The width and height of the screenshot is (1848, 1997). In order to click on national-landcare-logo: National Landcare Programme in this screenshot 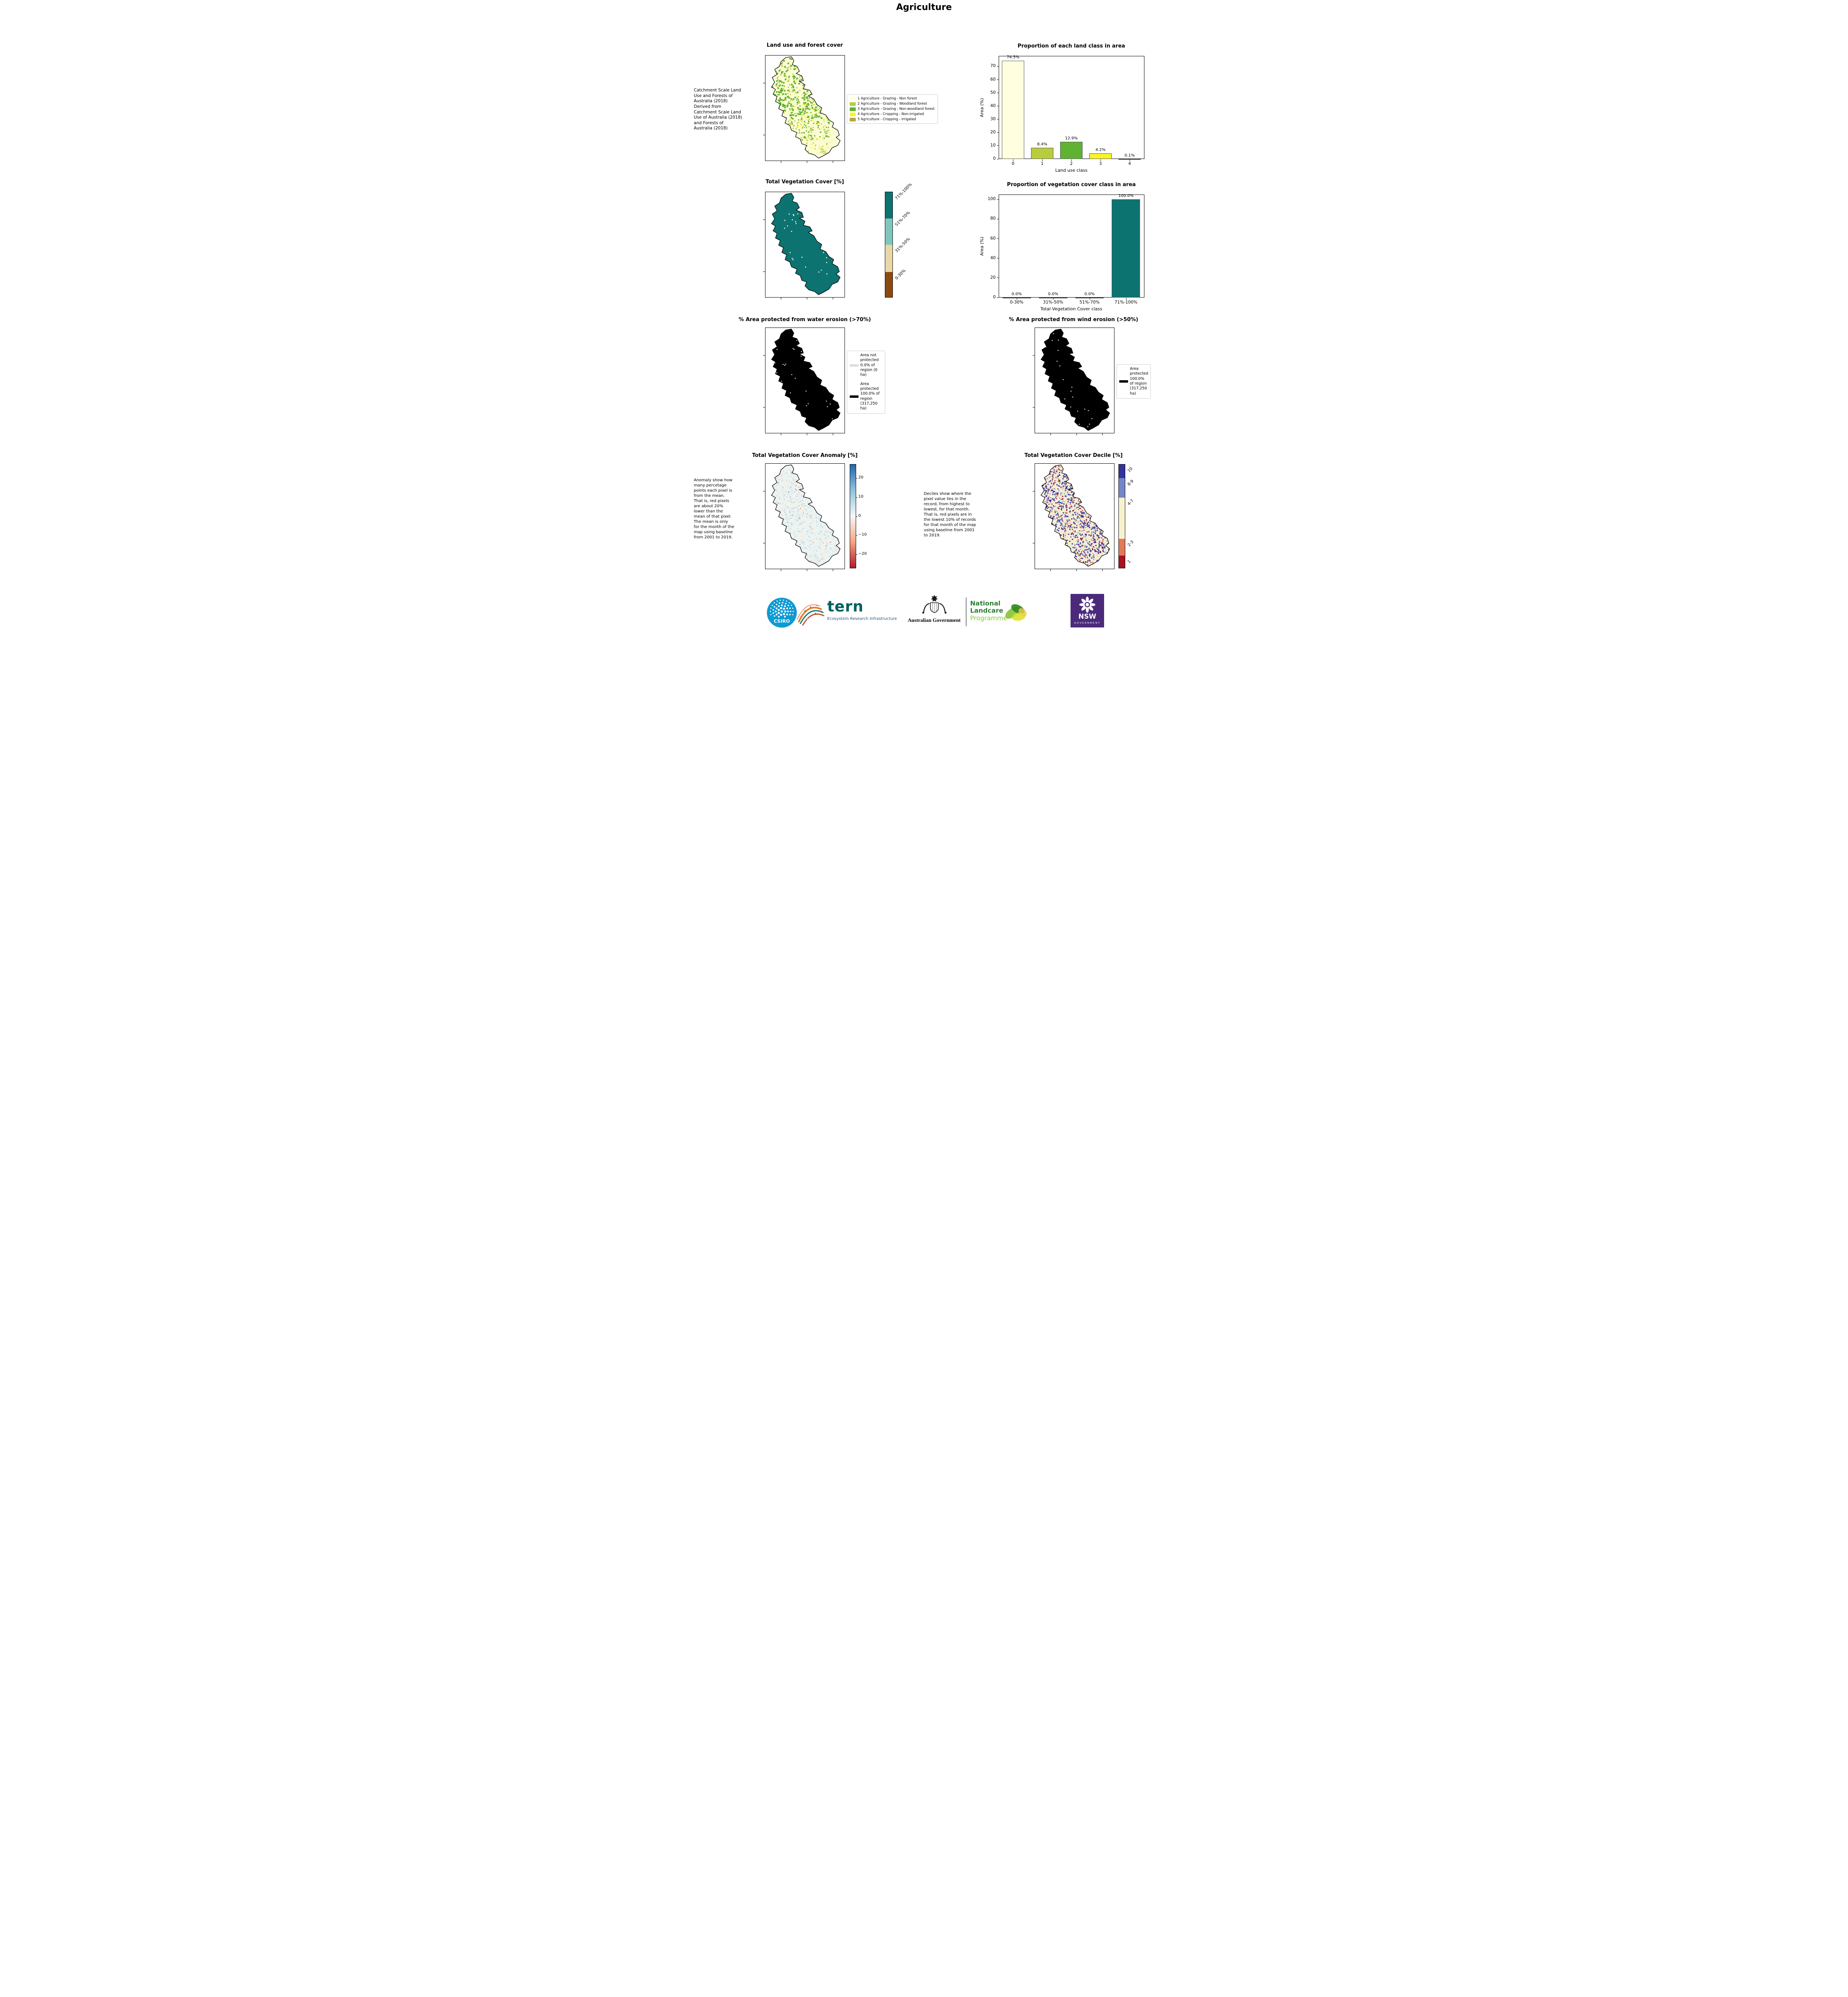, I will do `click(988, 610)`.